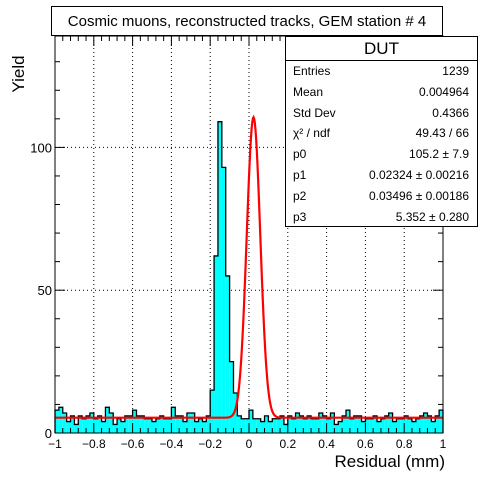 The image size is (498, 487). Describe the element at coordinates (381, 217) in the screenshot. I see `stats-row: p3 5.352 ± 0.280` at that location.